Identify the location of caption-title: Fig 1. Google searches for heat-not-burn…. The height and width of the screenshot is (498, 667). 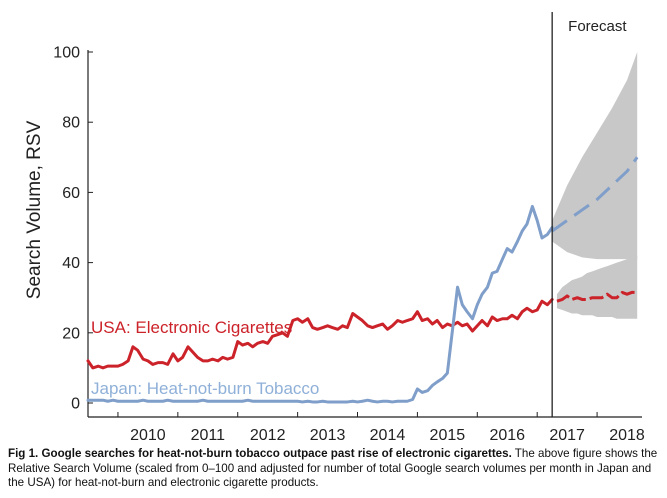
(260, 453).